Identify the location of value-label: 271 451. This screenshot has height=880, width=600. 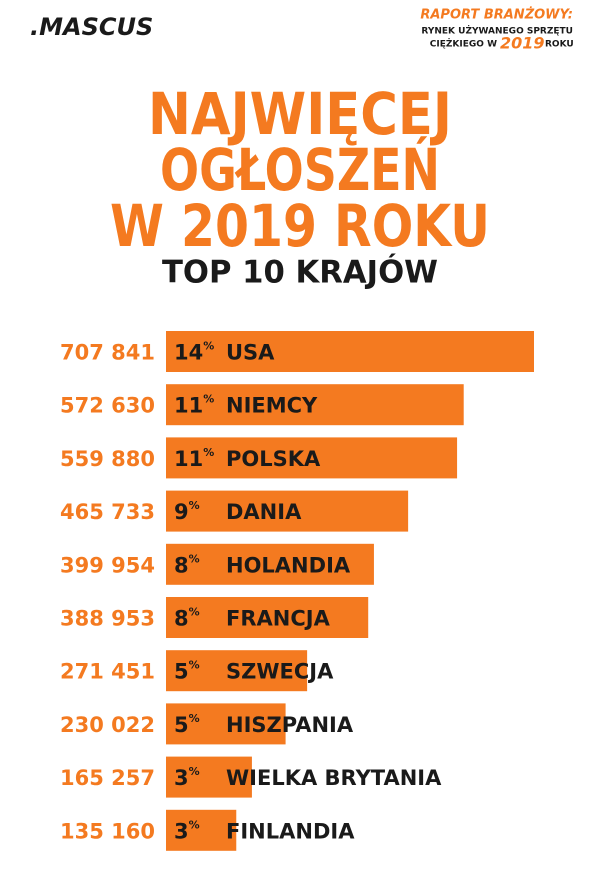
(107, 672).